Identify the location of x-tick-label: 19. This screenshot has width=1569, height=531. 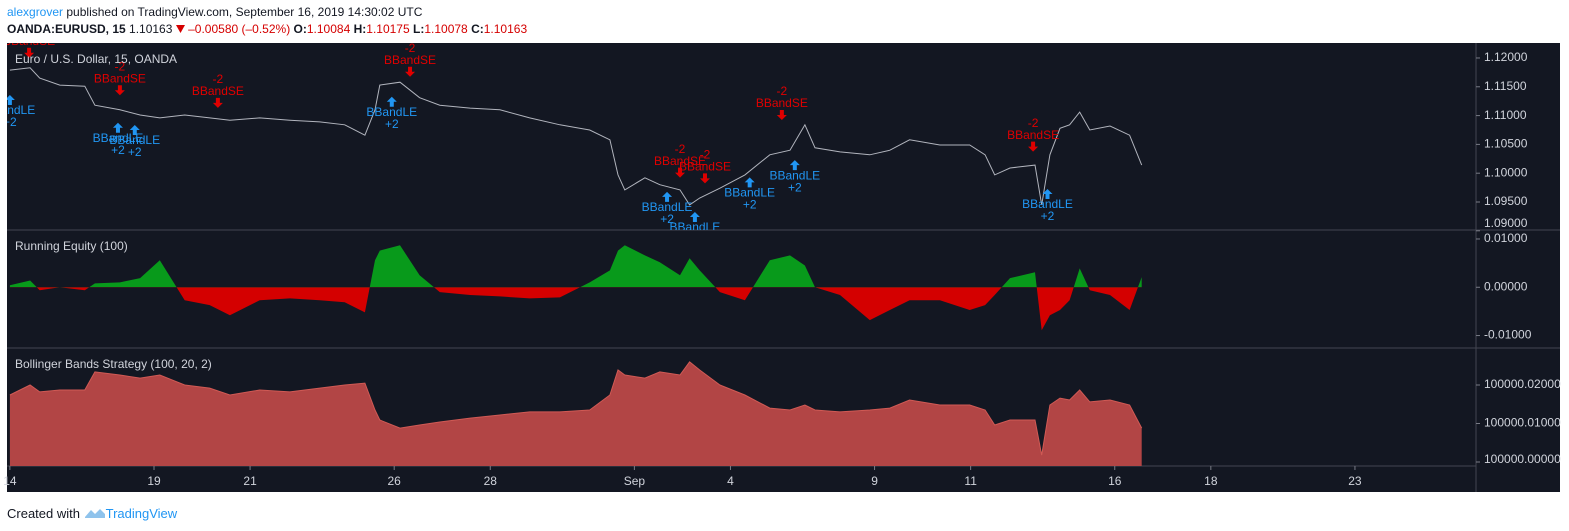
(154, 481).